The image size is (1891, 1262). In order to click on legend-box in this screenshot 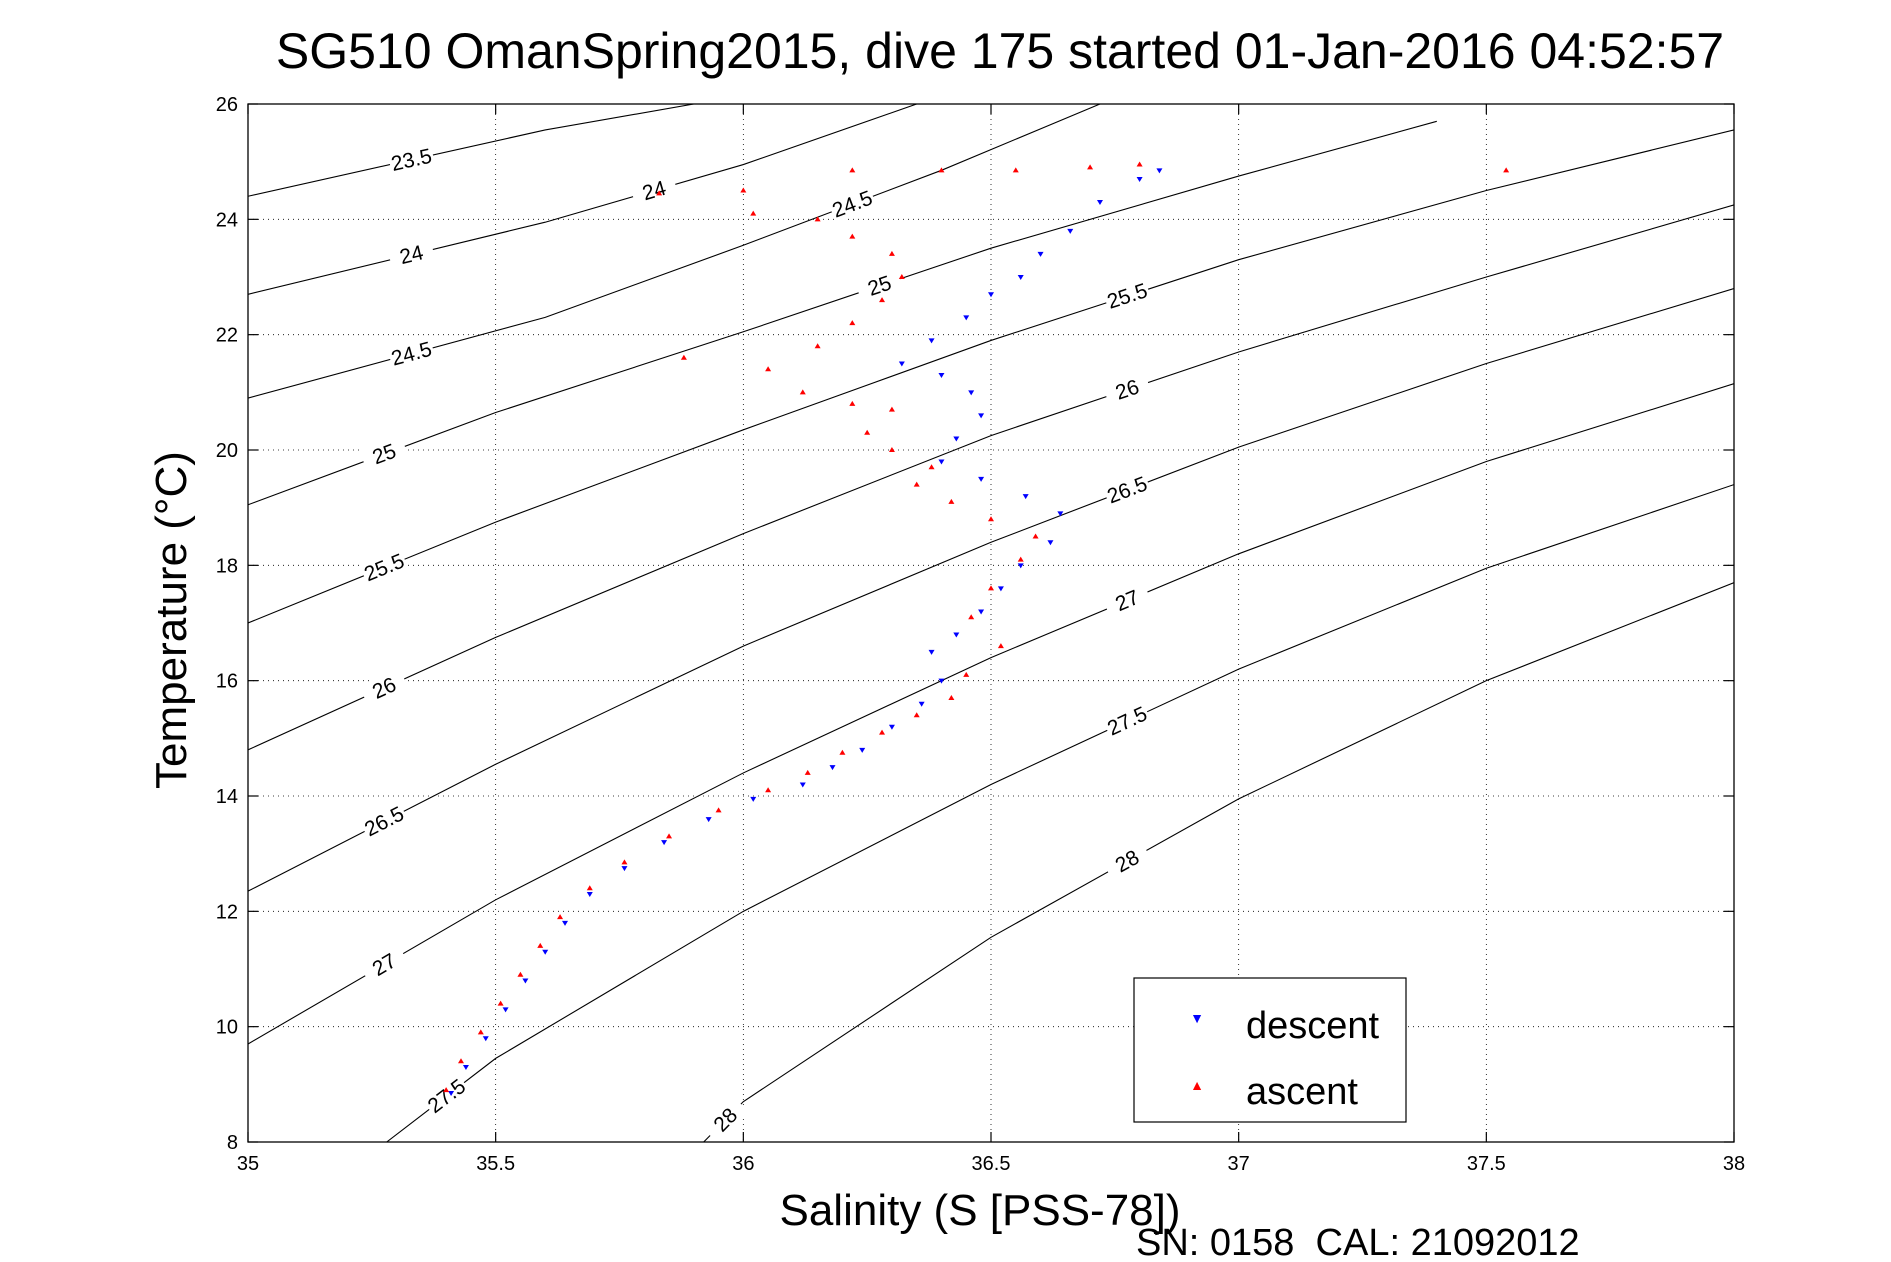, I will do `click(1270, 1050)`.